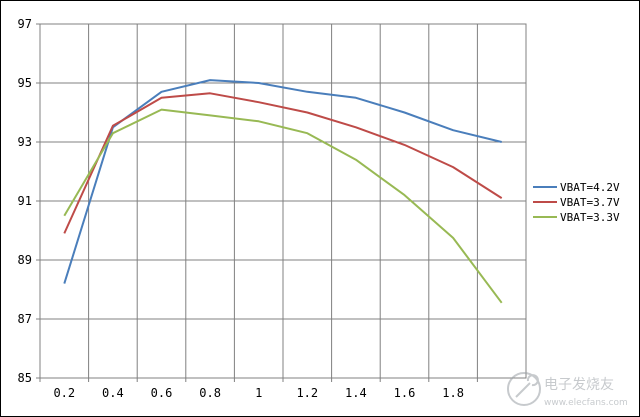  Describe the element at coordinates (258, 393) in the screenshot. I see `x-tick-label: 1` at that location.